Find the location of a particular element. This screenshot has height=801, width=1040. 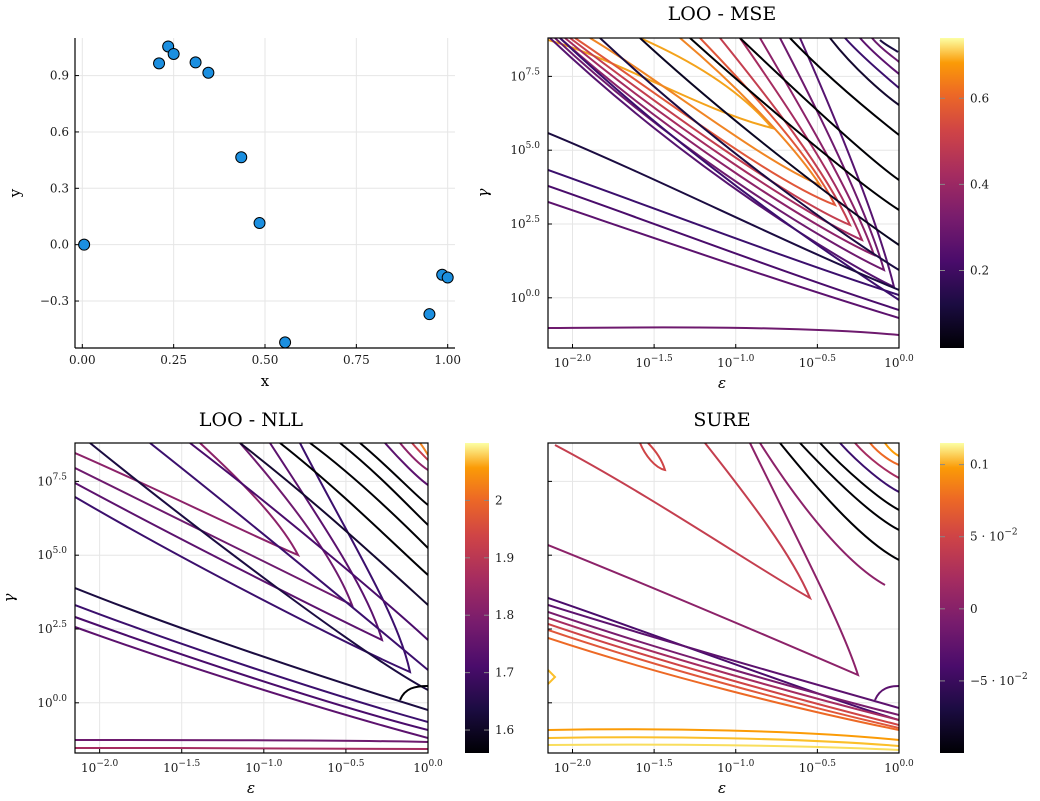

scatter-y-tick-label: −0.3 is located at coordinates (54, 301).